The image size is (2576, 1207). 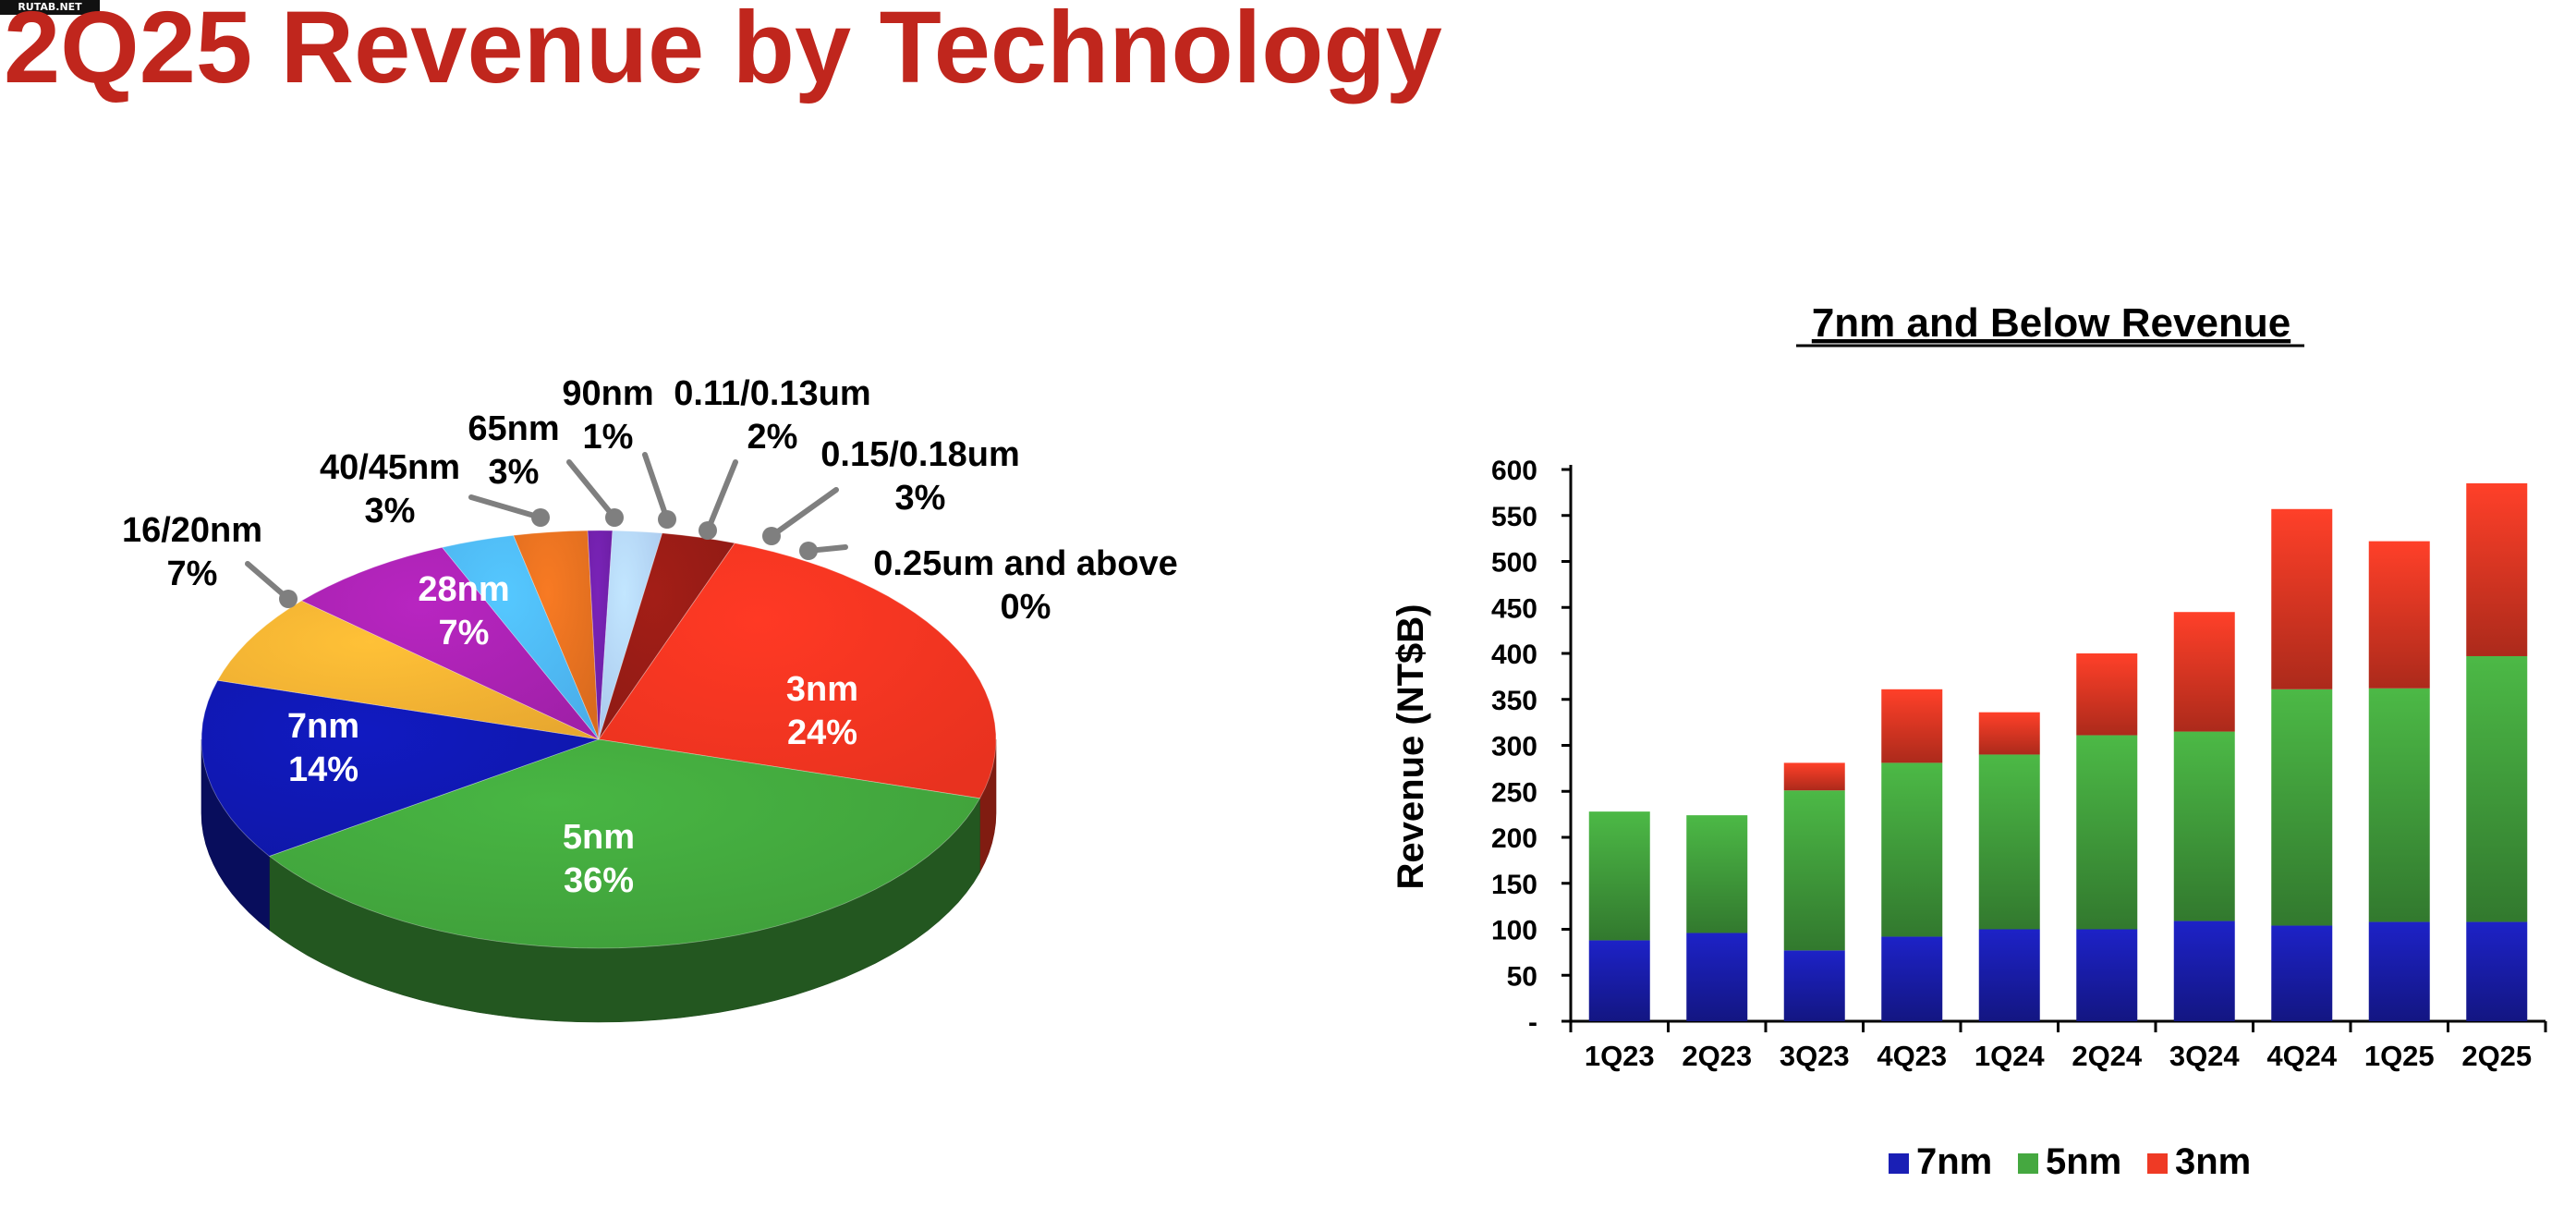 What do you see at coordinates (1619, 876) in the screenshot?
I see `bar-5nm-1Q23` at bounding box center [1619, 876].